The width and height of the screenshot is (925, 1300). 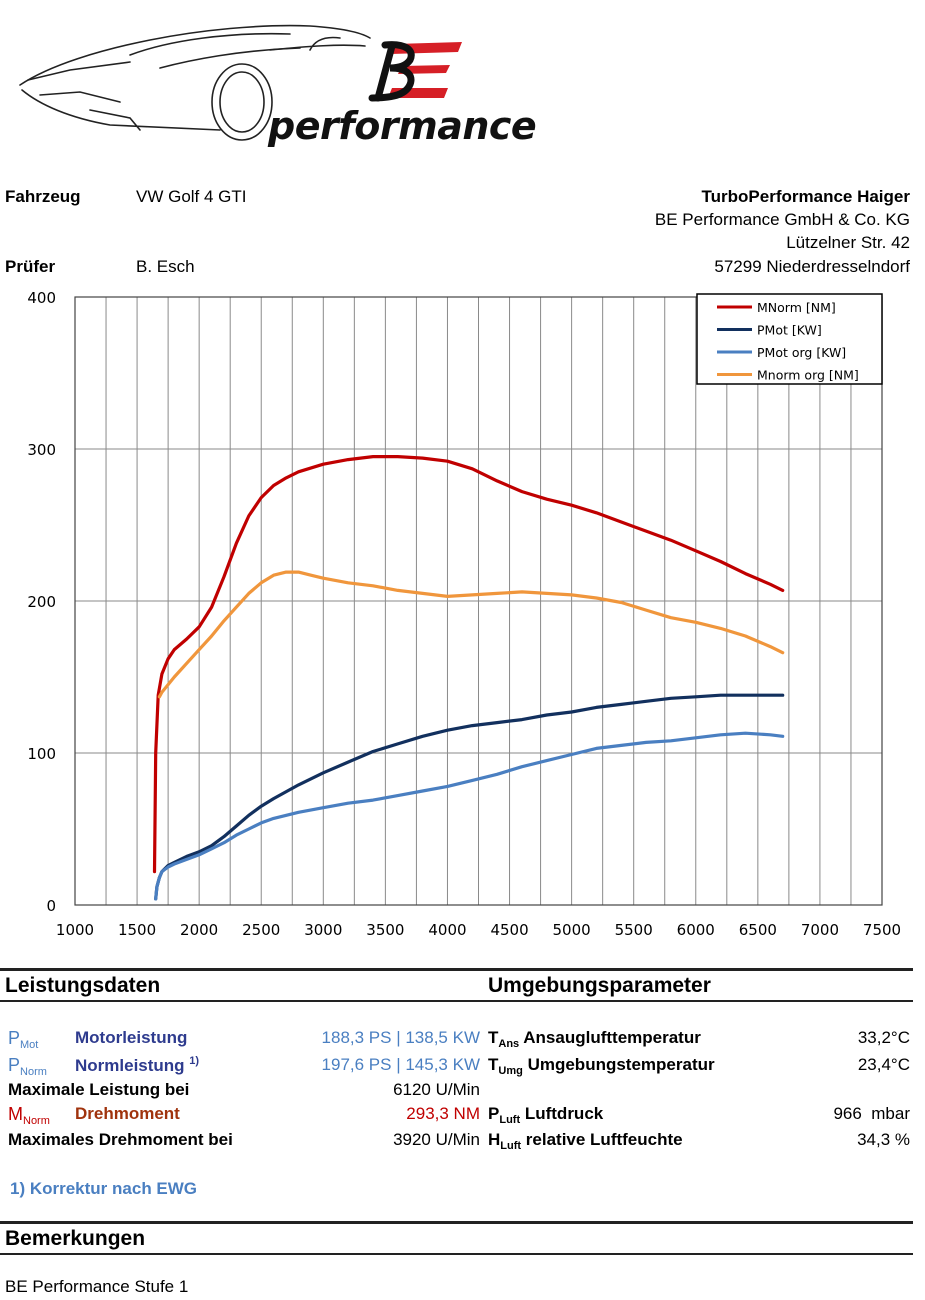 I want to click on fahrzeug-label: Fahrzeug, so click(x=43, y=196).